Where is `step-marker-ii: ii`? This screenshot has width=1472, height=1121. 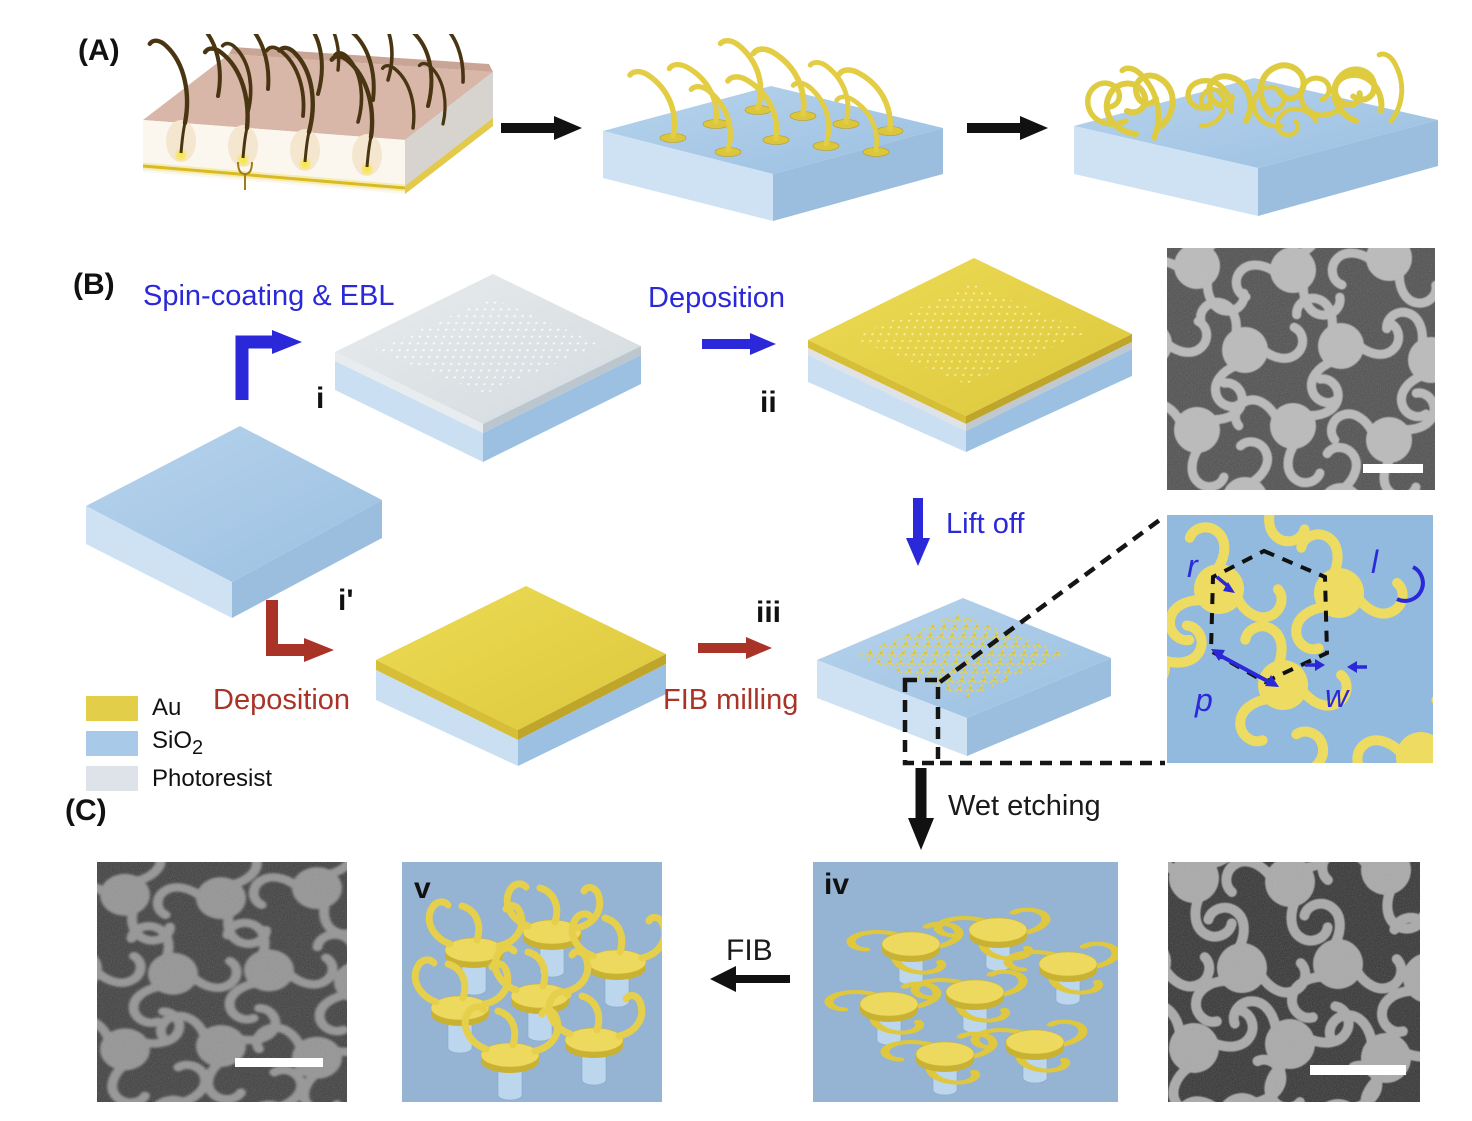
step-marker-ii: ii is located at coordinates (768, 402).